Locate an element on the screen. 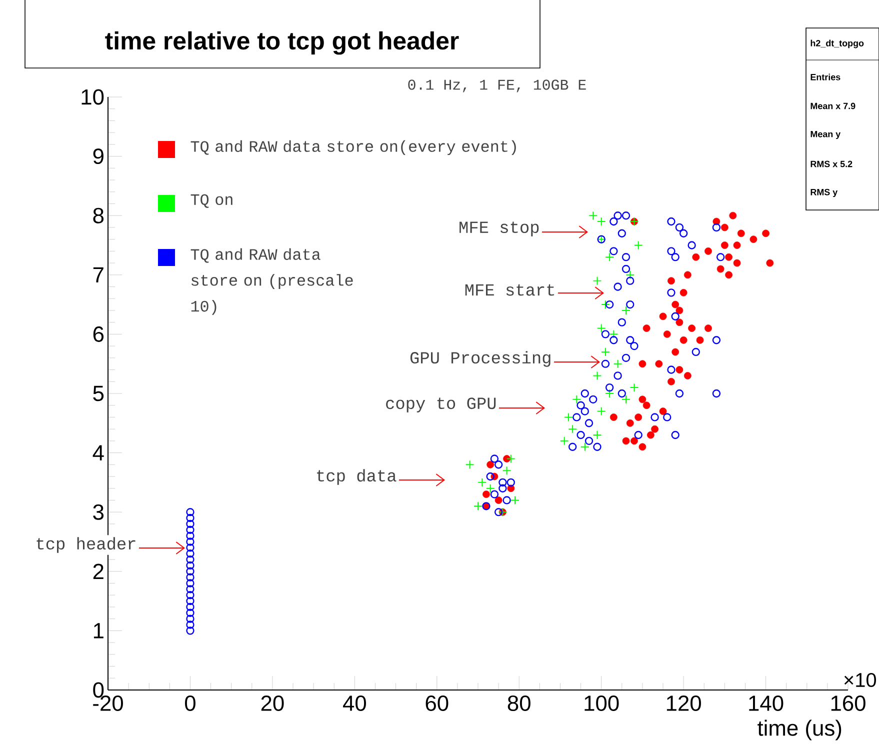  y-tick-label: 8 is located at coordinates (98, 216).